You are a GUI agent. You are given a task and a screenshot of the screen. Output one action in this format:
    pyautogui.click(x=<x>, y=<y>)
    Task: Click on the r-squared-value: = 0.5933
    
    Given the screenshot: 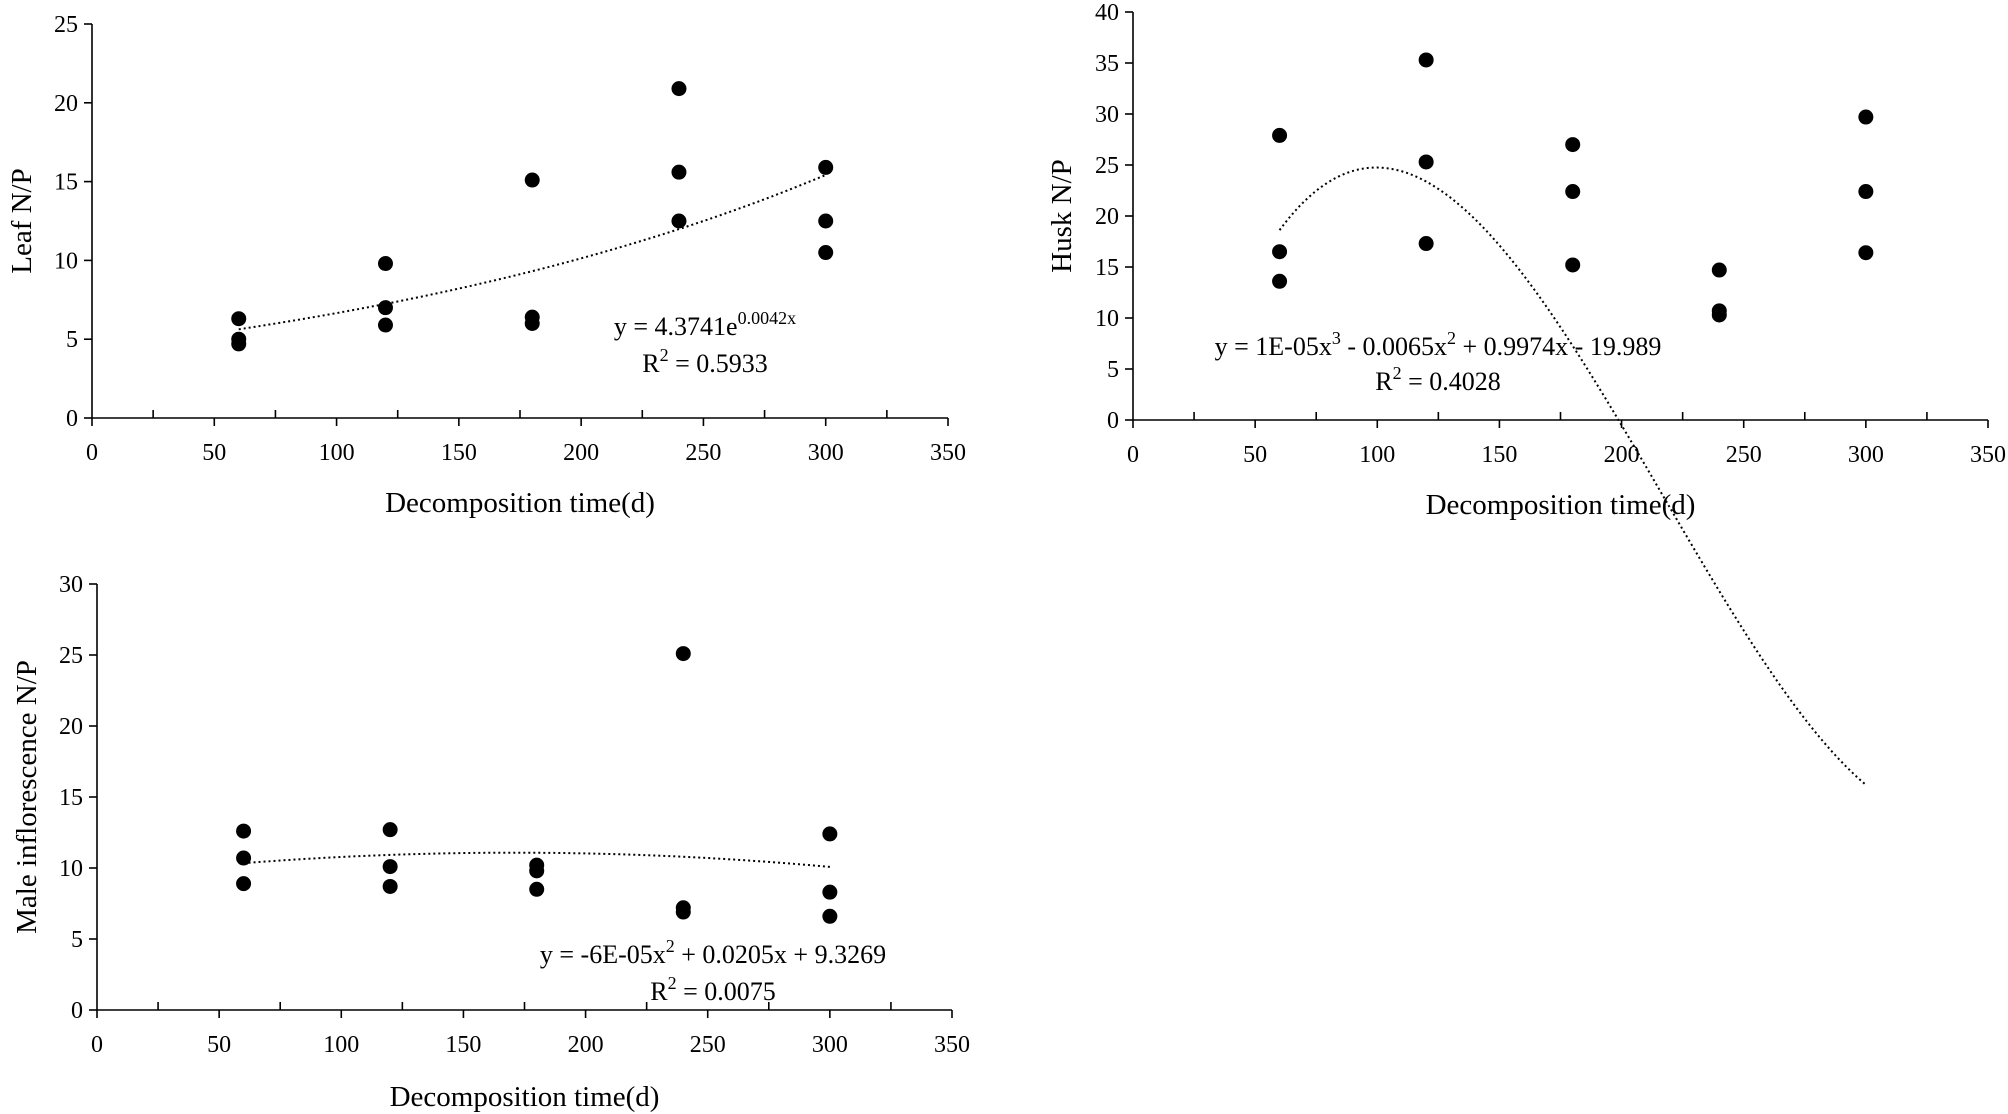 What is the action you would take?
    pyautogui.click(x=718, y=363)
    